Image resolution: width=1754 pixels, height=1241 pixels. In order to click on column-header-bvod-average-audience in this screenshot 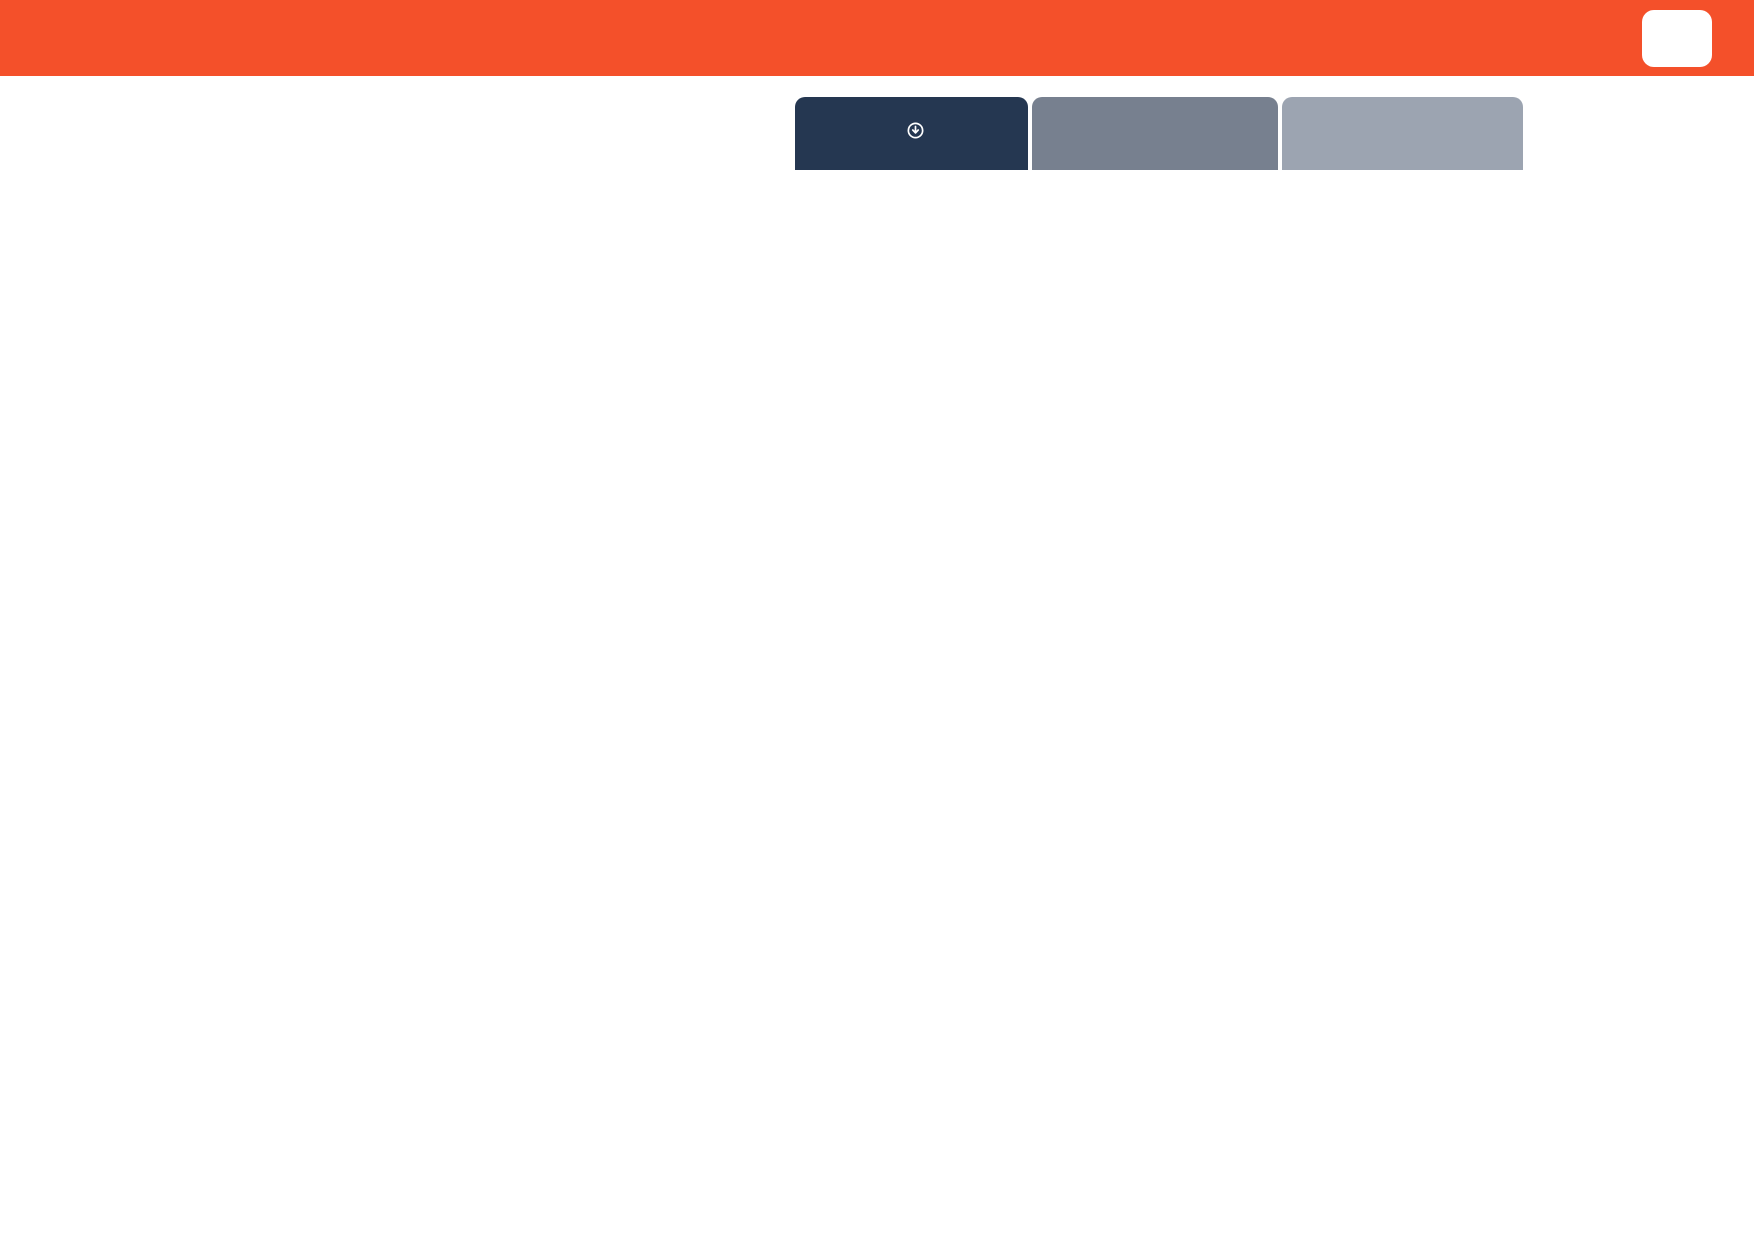, I will do `click(1402, 133)`.